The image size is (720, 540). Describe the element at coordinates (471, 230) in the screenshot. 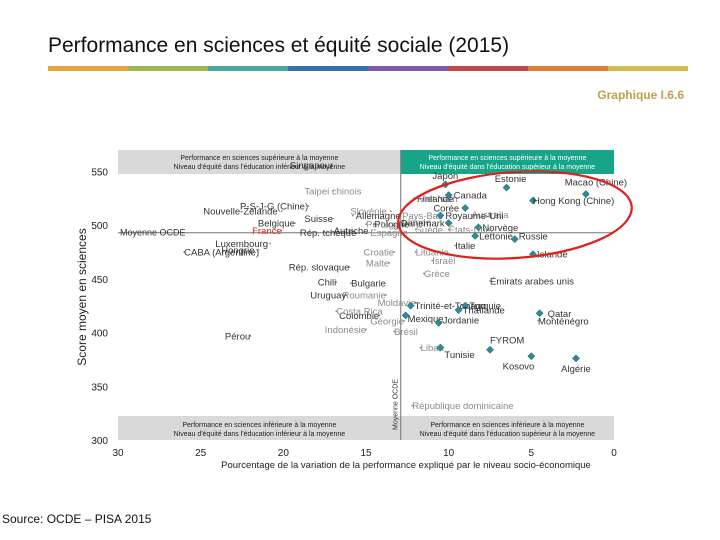

I see `data-point-label: États-Unis` at that location.